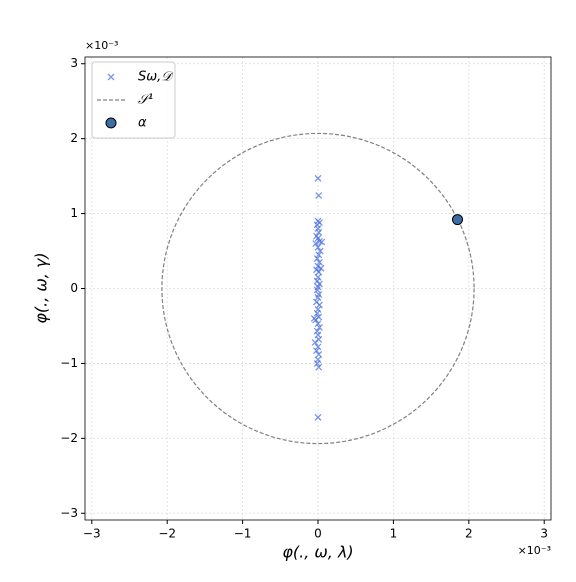  What do you see at coordinates (69, 438) in the screenshot?
I see `y-tick-label: −2` at bounding box center [69, 438].